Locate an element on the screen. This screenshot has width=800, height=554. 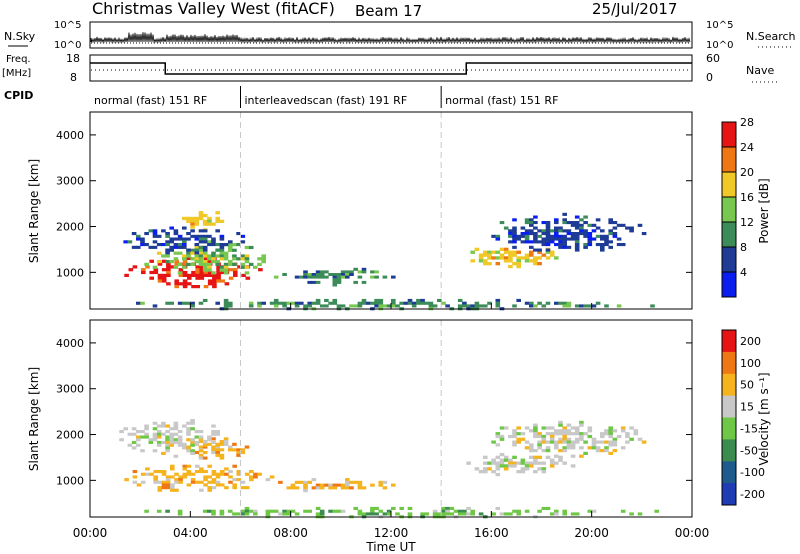
colorbar-tick-label: -50 is located at coordinates (749, 450).